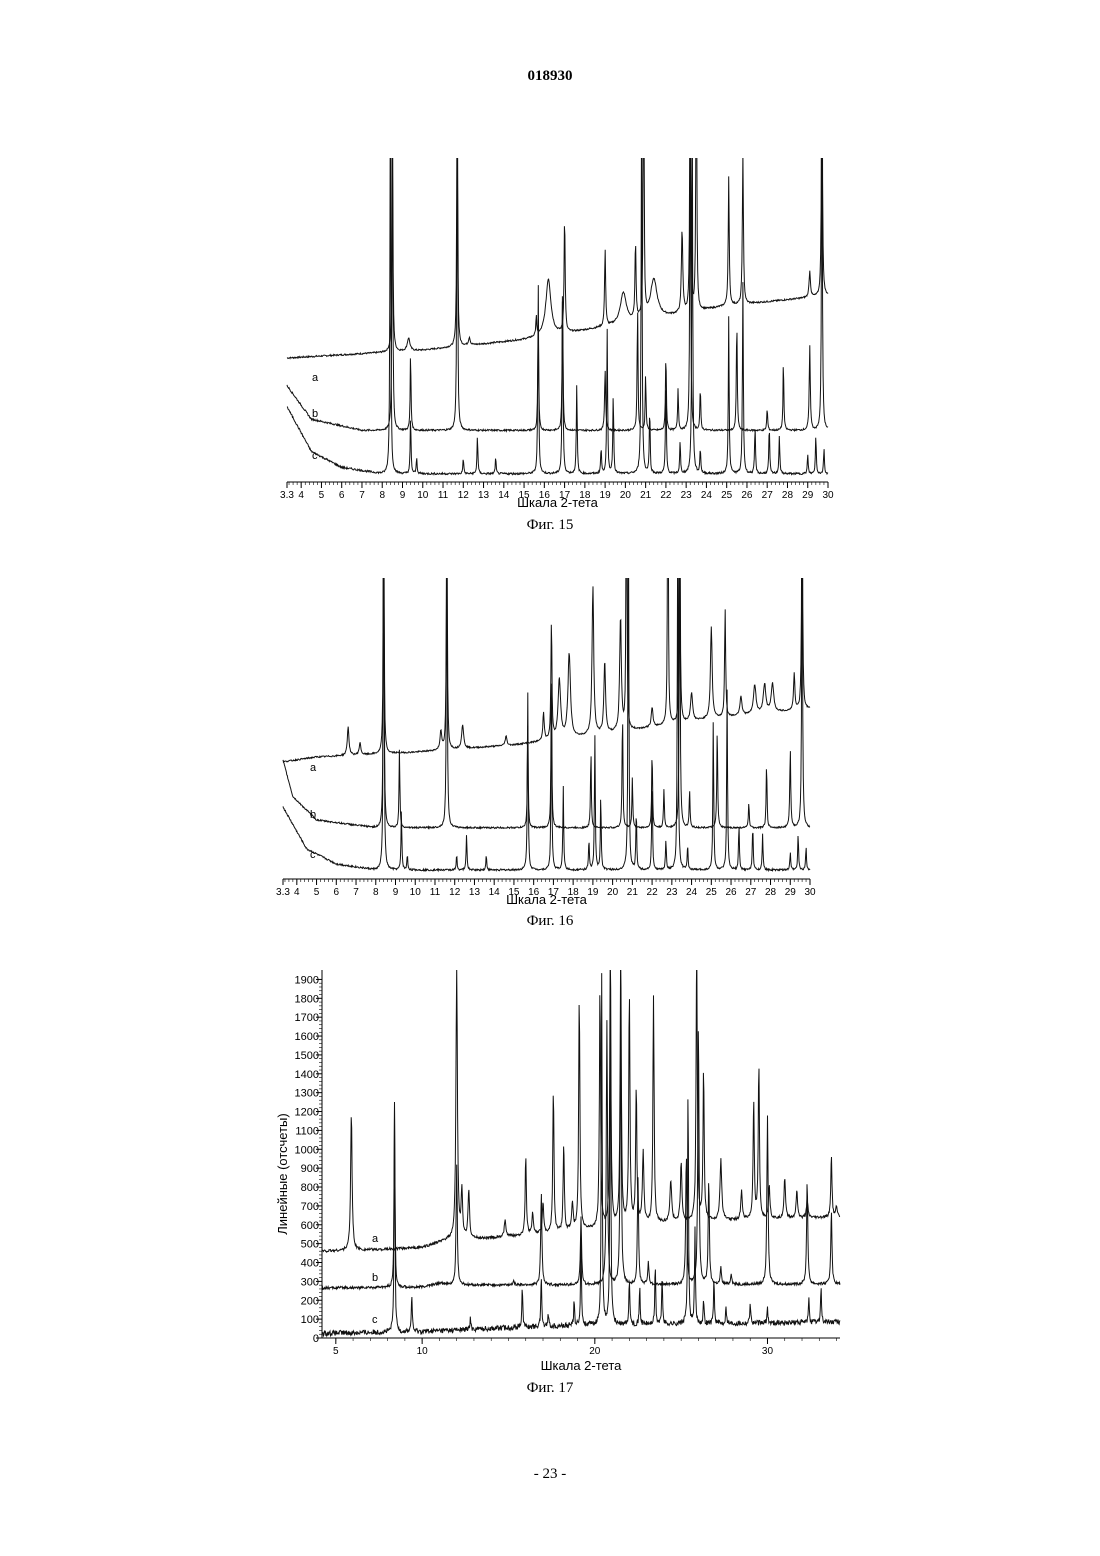 The height and width of the screenshot is (1556, 1100). What do you see at coordinates (282, 1173) in the screenshot?
I see `y-axis-label: Линейные (отсчеты)` at bounding box center [282, 1173].